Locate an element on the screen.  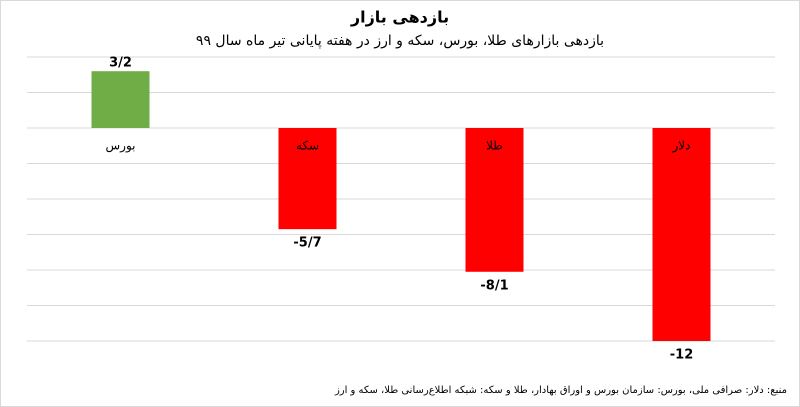
value-label: -5/7 is located at coordinates (307, 243).